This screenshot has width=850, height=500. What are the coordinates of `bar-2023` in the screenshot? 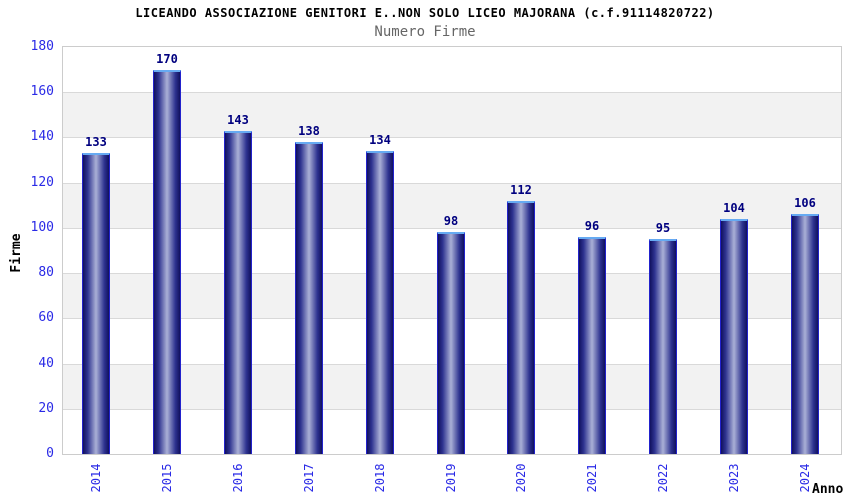 It's located at (734, 336).